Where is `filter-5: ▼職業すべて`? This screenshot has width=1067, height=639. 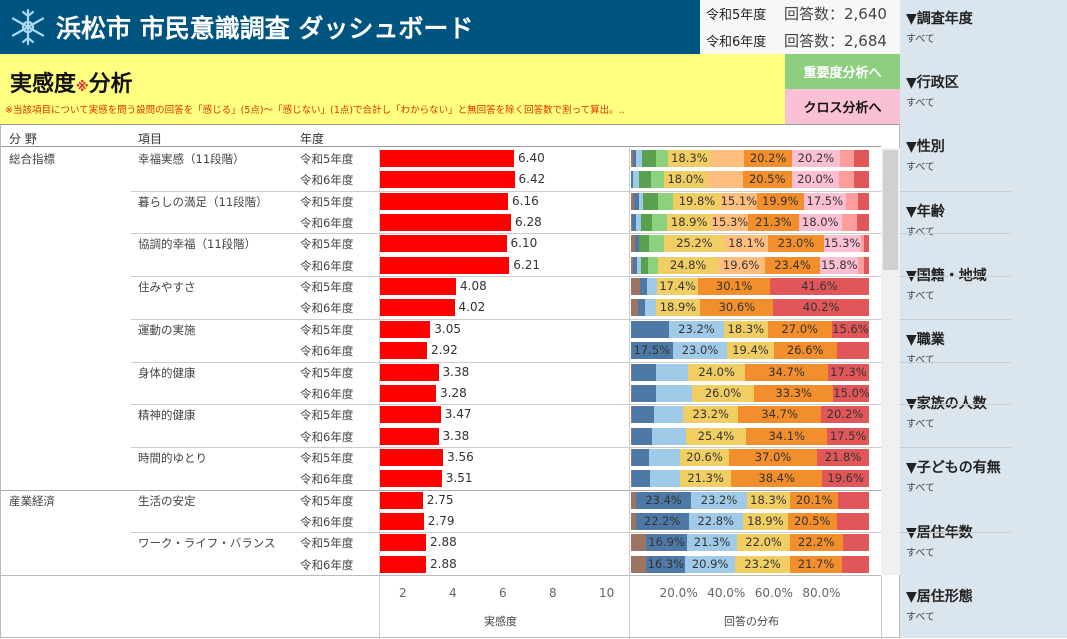
filter-5: ▼職業すべて is located at coordinates (925, 347).